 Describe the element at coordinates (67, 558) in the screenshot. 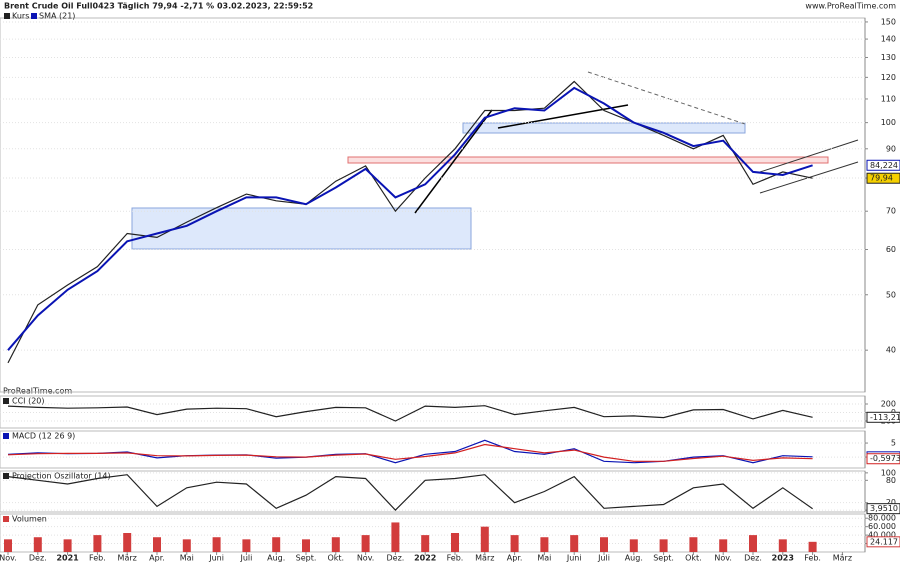

I see `x-tick-label: 2021` at that location.